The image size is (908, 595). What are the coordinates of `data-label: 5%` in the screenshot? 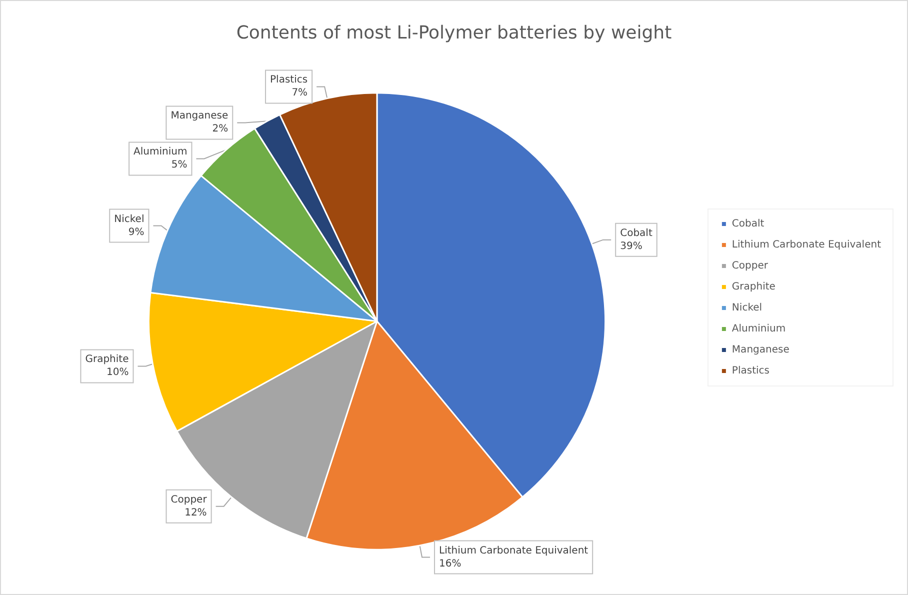 It's located at (179, 165).